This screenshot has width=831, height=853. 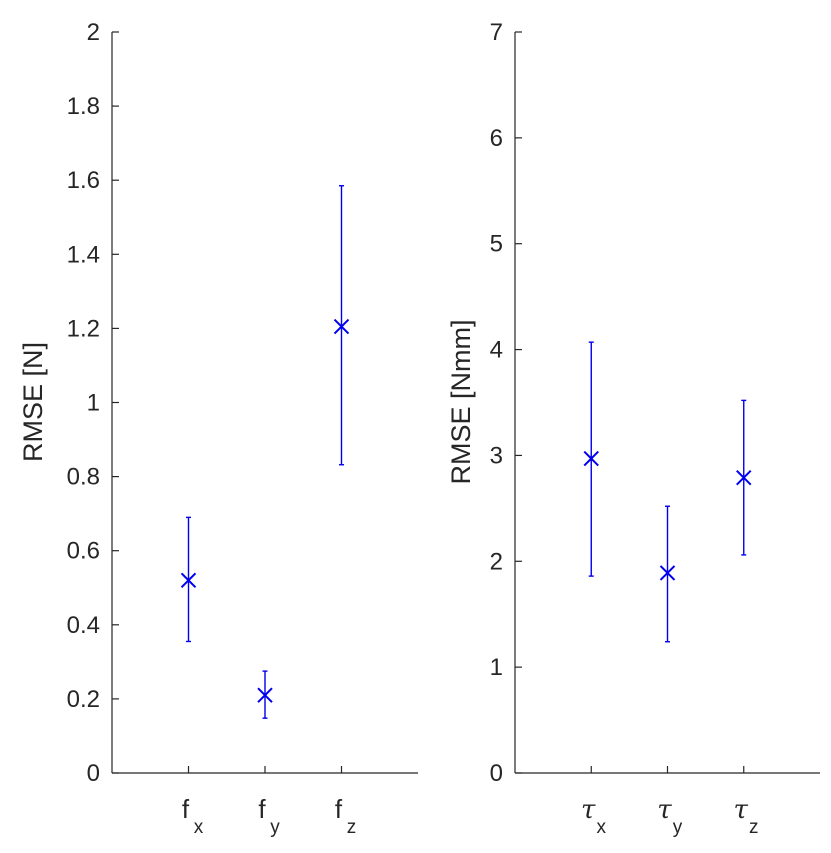 I want to click on y-tick-label: 1.2, so click(x=83, y=328).